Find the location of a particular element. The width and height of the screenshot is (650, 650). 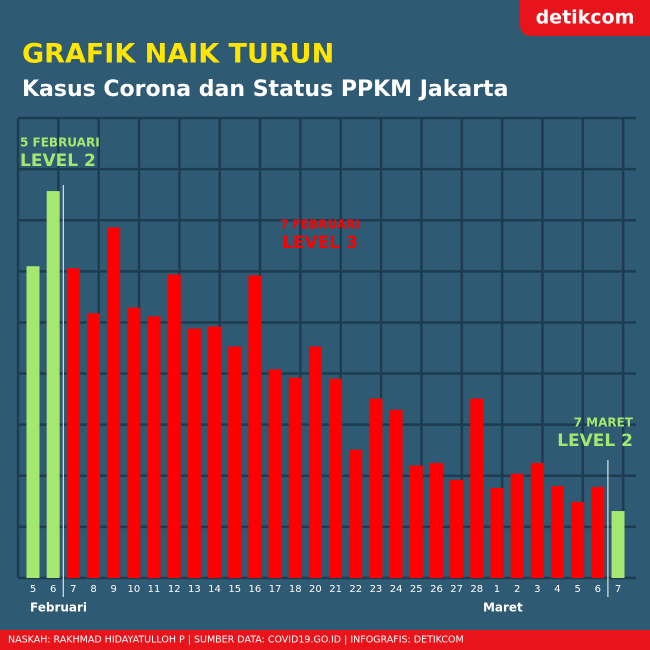

x-tick-label: 21 is located at coordinates (335, 589).